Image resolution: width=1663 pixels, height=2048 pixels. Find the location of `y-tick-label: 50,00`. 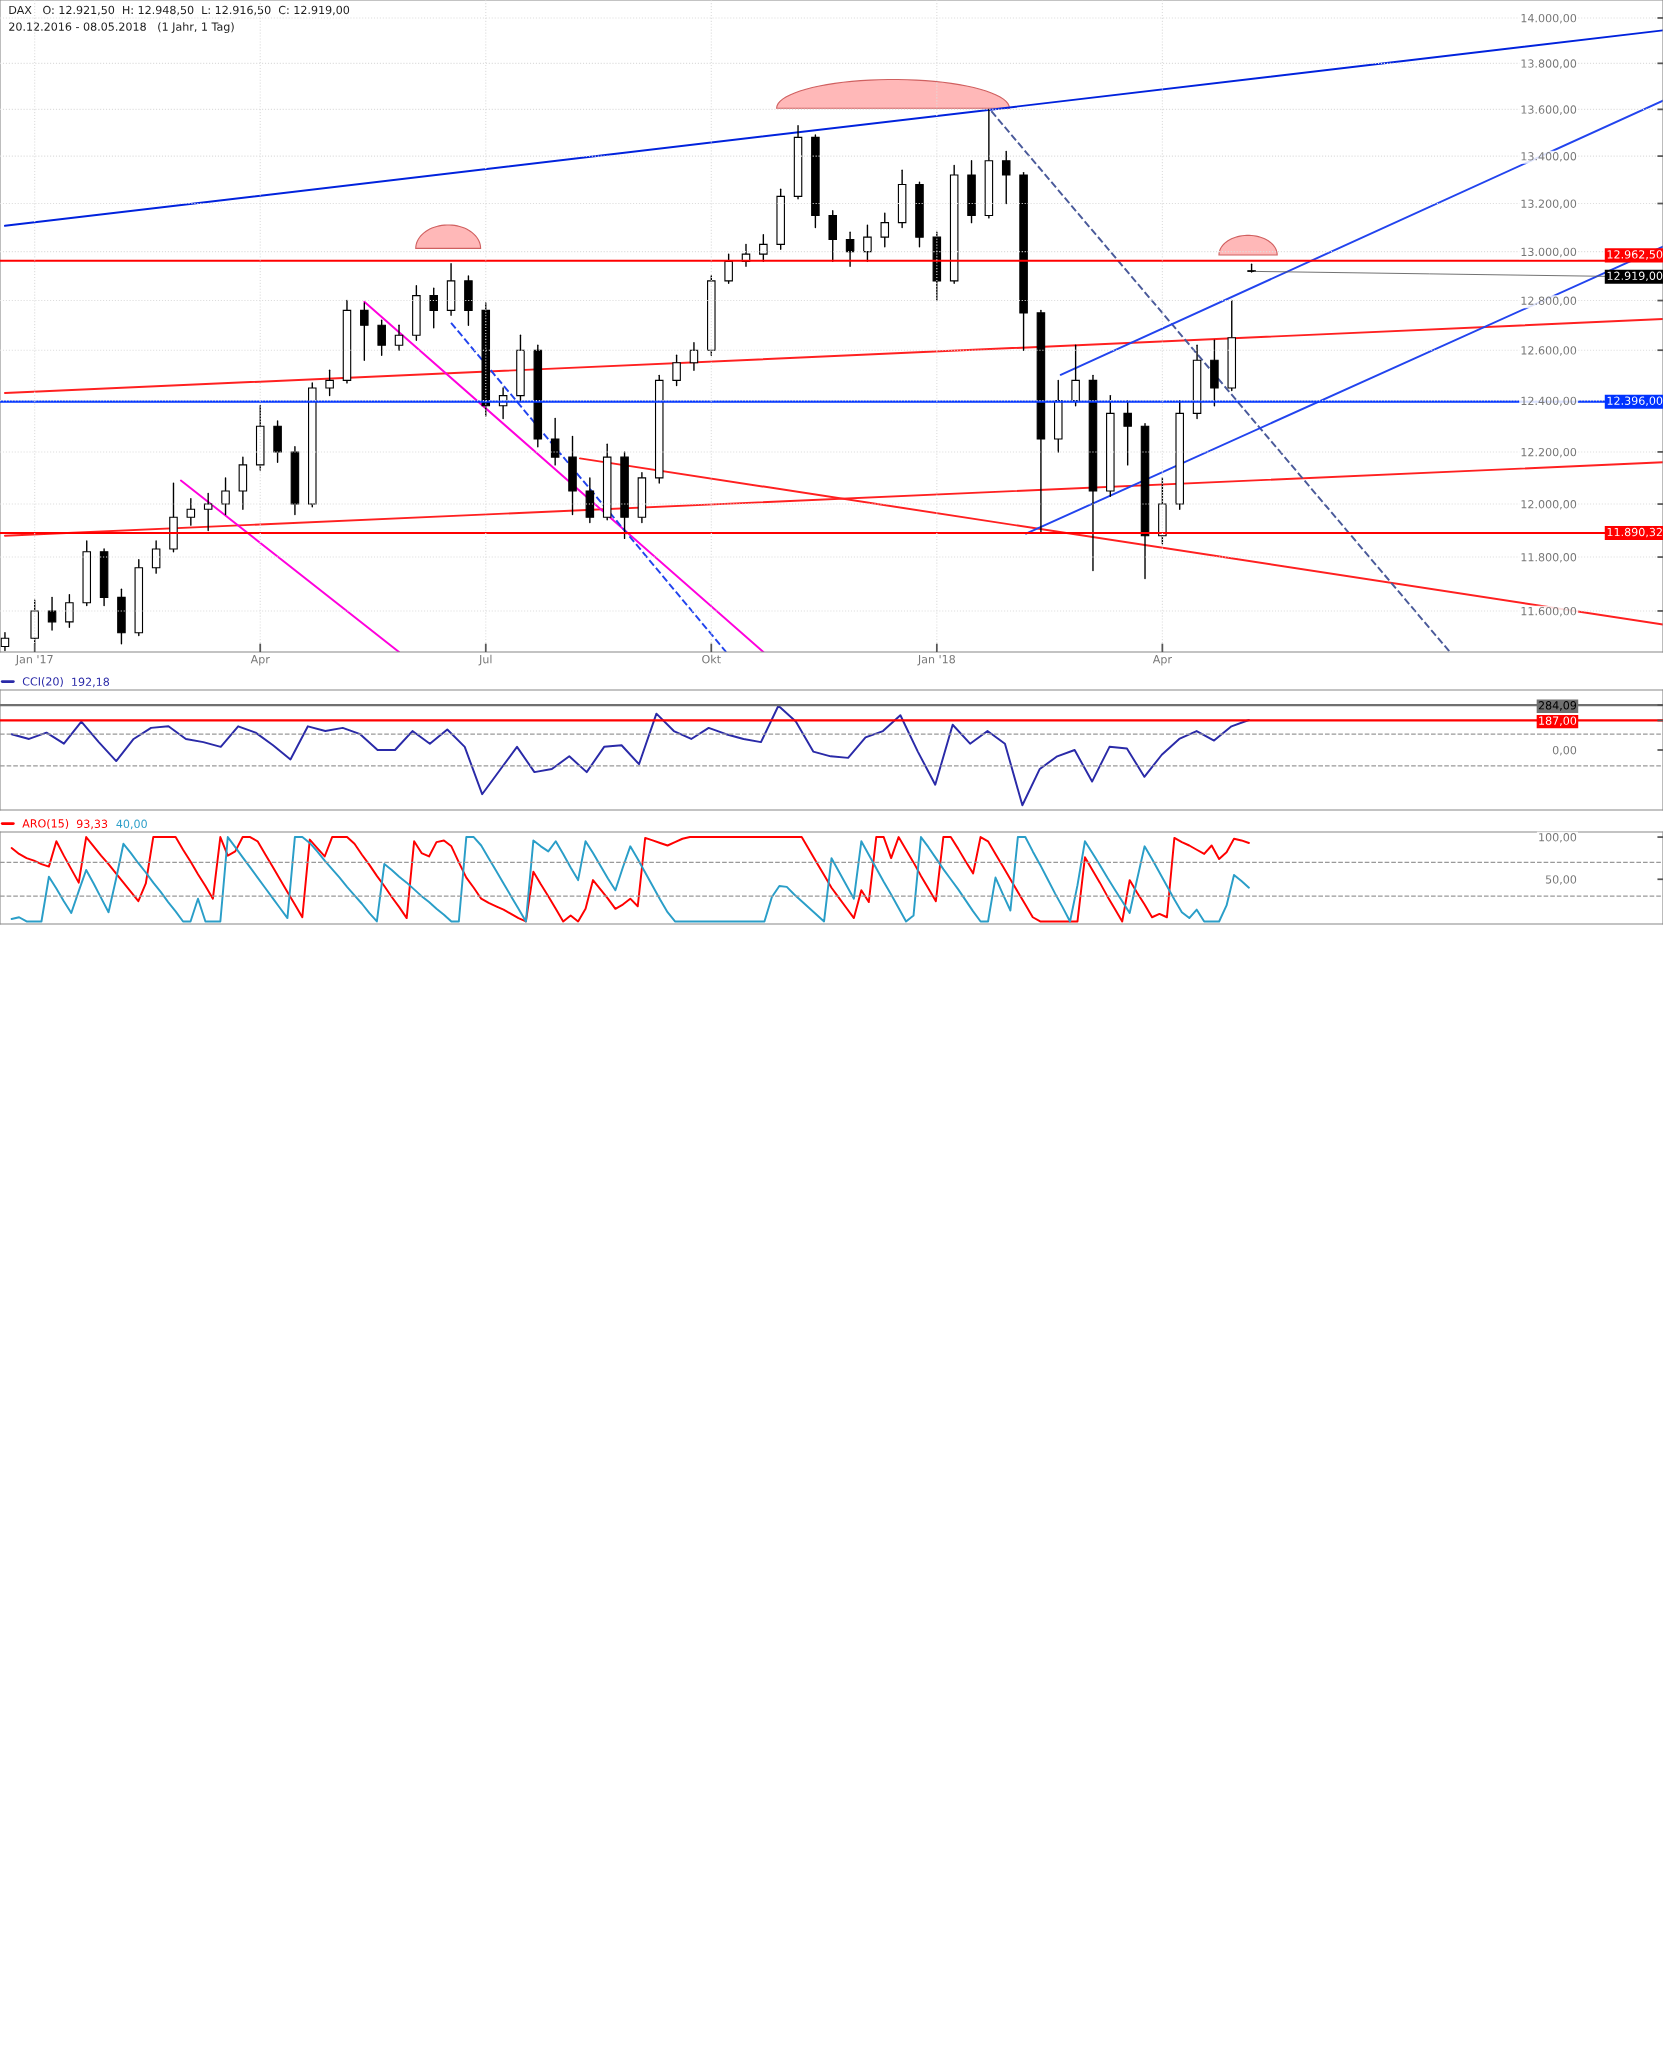

y-tick-label: 50,00 is located at coordinates (1561, 880).